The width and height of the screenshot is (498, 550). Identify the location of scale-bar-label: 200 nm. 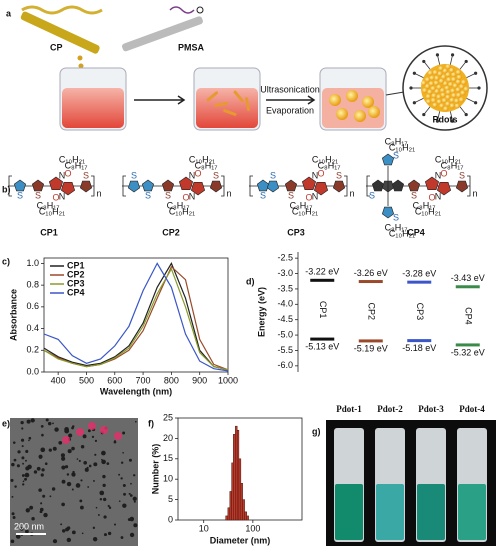
(29, 526).